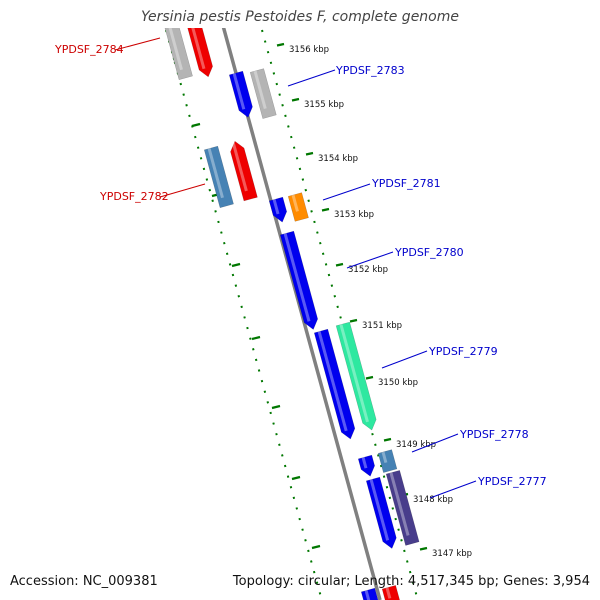  What do you see at coordinates (416, 445) in the screenshot?
I see `tick-label: 3149 kbp` at bounding box center [416, 445].